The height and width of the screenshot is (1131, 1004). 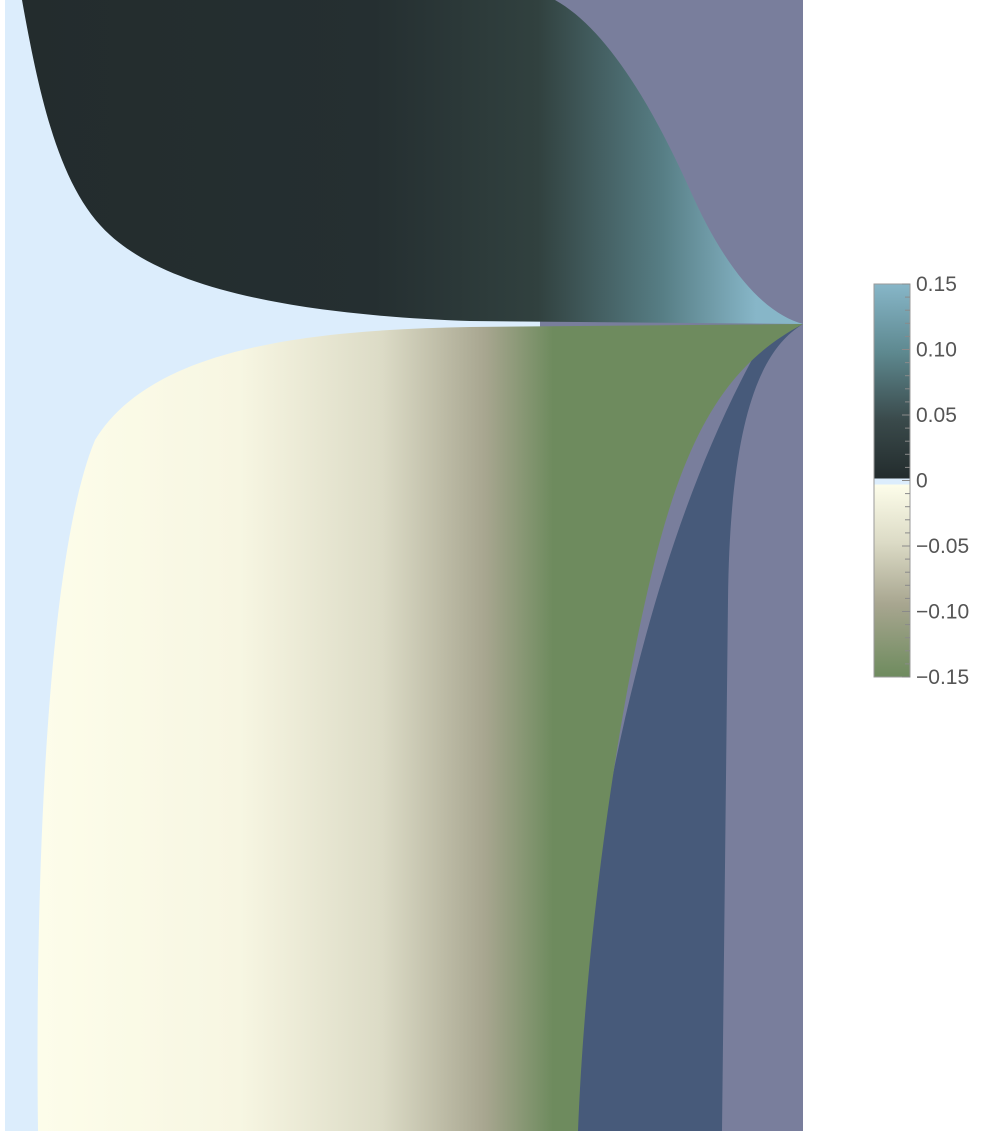 I want to click on legend-zero-band, so click(x=892, y=481).